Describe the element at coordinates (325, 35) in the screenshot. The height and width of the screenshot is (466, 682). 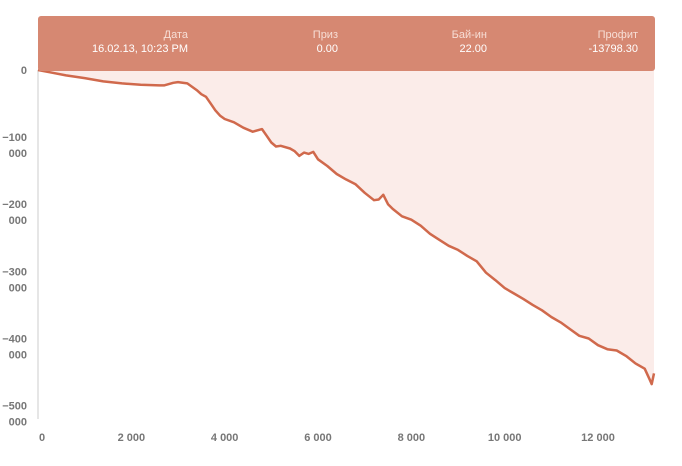
I see `tooltip-prize-header: Приз` at that location.